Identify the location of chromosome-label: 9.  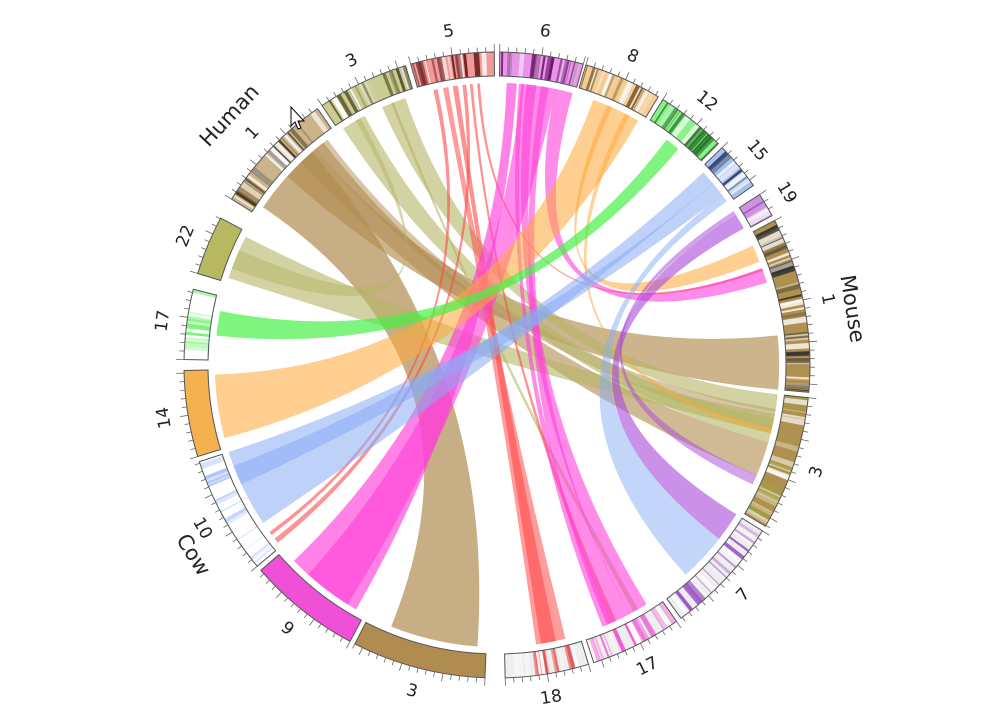
(287, 629).